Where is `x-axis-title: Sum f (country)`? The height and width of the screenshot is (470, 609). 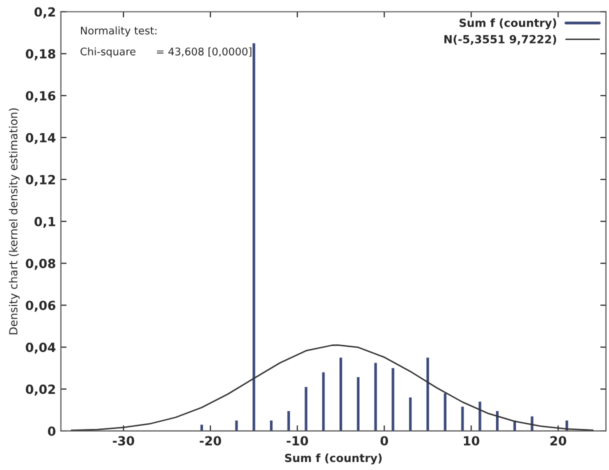
x-axis-title: Sum f (country) is located at coordinates (333, 459).